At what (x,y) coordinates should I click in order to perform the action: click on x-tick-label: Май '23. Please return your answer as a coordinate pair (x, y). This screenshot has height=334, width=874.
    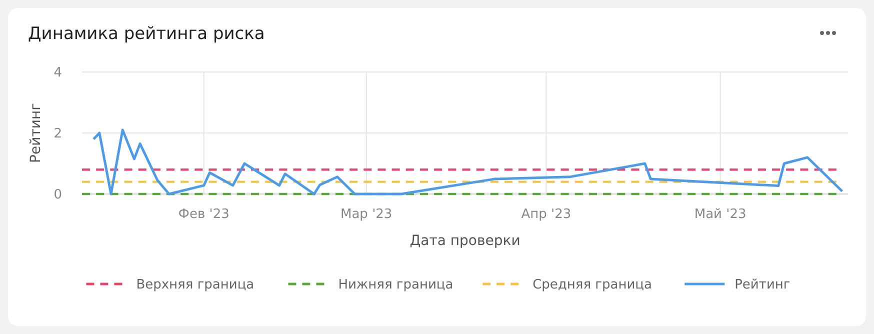
    Looking at the image, I should click on (720, 214).